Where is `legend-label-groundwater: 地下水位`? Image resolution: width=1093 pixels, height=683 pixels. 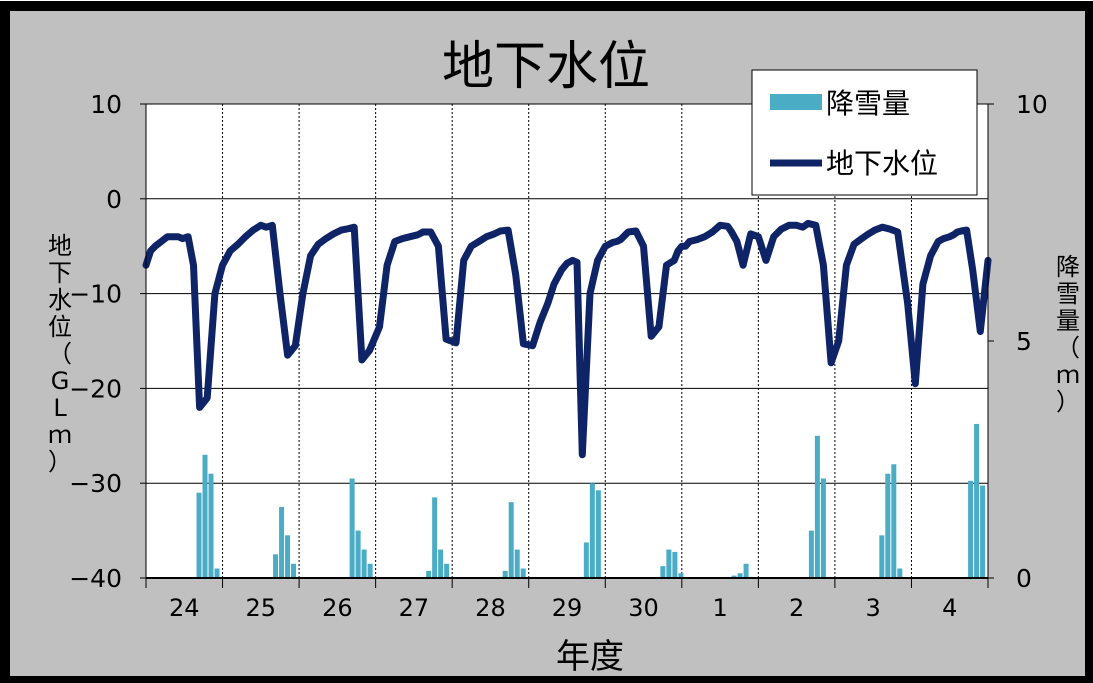
legend-label-groundwater: 地下水位 is located at coordinates (882, 163).